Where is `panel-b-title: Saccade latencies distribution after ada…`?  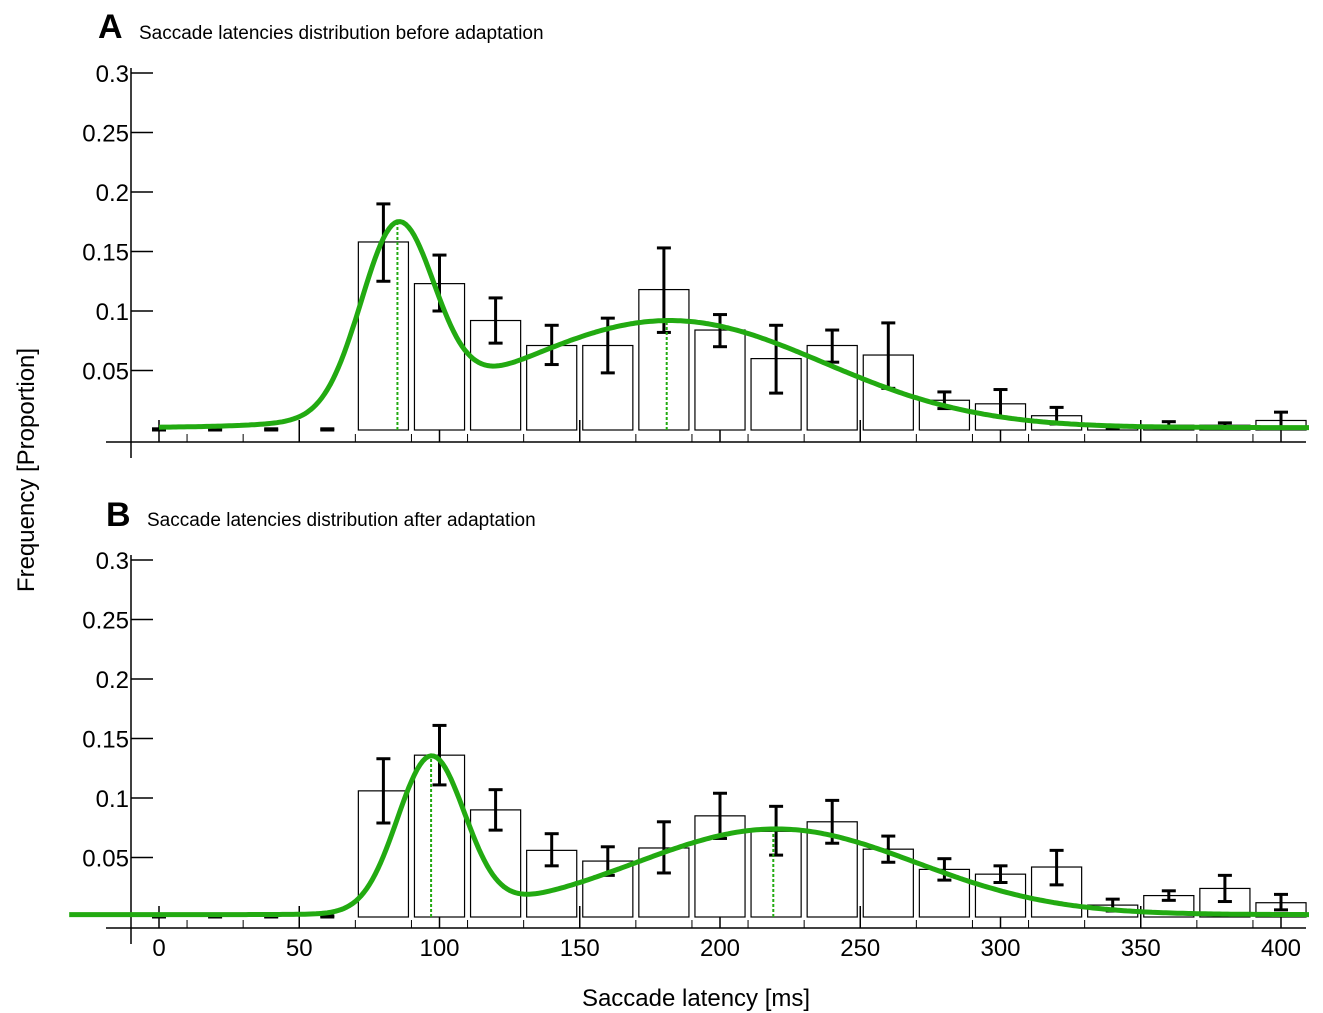
panel-b-title: Saccade latencies distribution after ada… is located at coordinates (341, 520).